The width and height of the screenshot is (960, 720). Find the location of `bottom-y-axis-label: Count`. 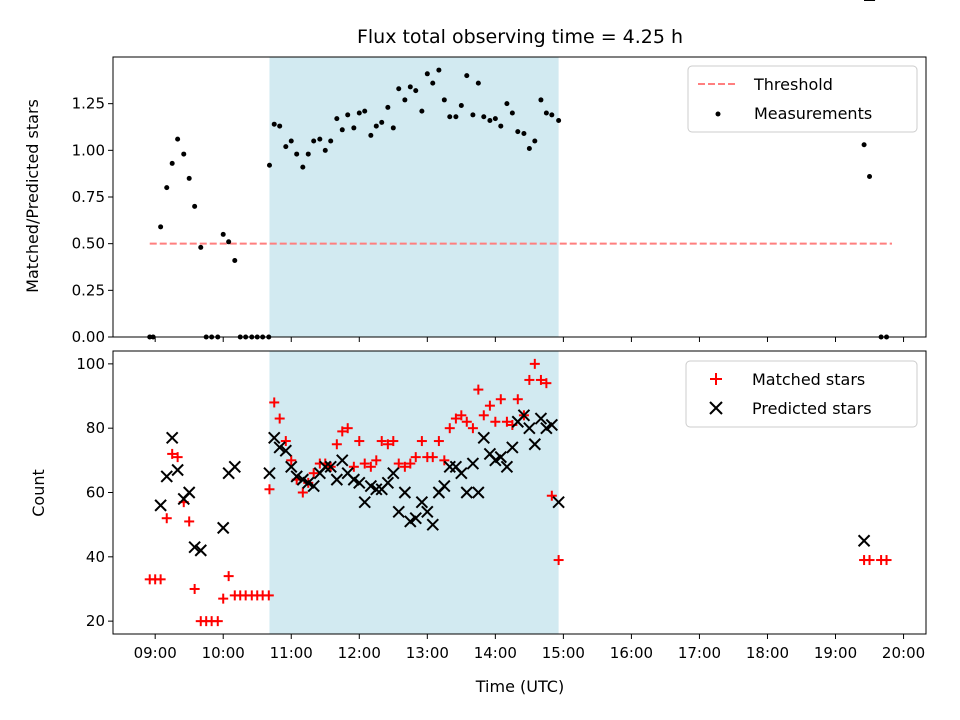

bottom-y-axis-label: Count is located at coordinates (38, 493).